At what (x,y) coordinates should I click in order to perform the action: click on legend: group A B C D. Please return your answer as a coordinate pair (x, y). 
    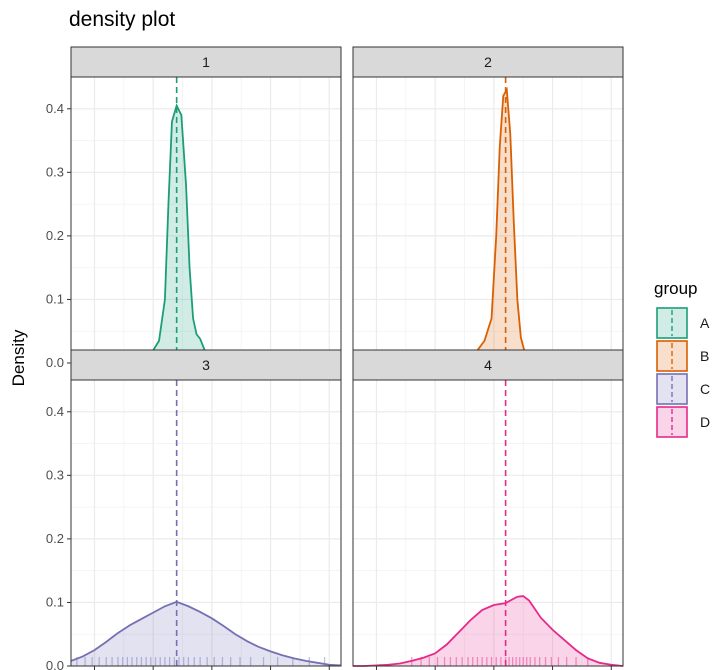
    Looking at the image, I should click on (682, 358).